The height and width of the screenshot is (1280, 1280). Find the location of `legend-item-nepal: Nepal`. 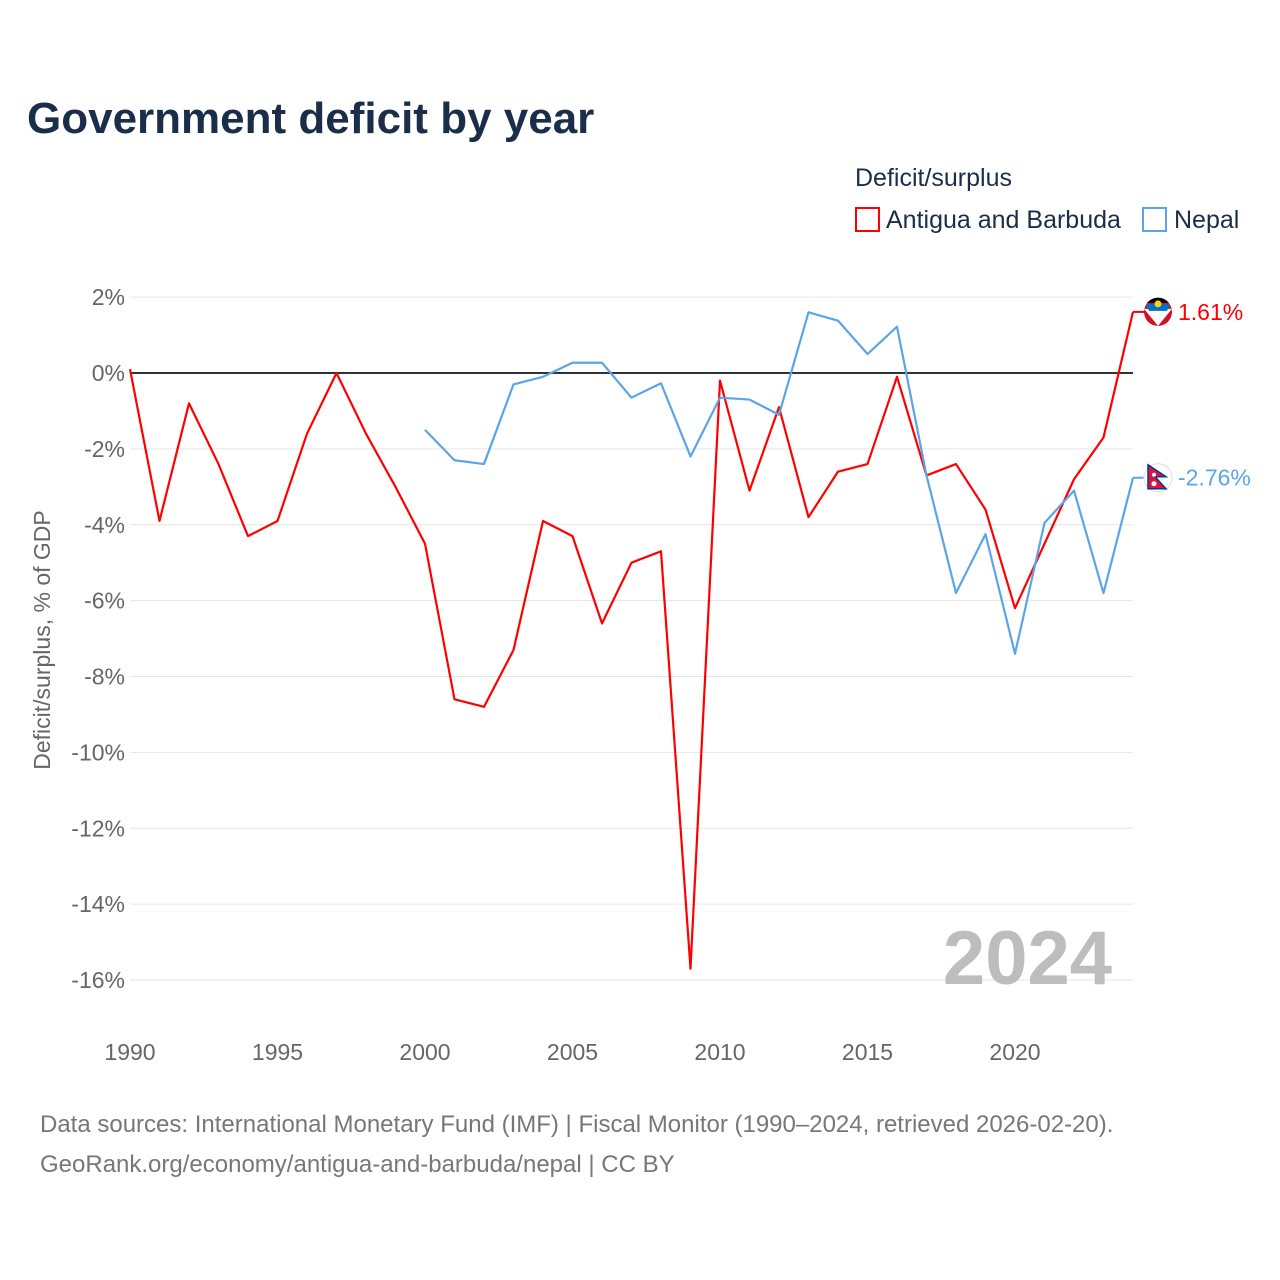

legend-item-nepal: Nepal is located at coordinates (1190, 220).